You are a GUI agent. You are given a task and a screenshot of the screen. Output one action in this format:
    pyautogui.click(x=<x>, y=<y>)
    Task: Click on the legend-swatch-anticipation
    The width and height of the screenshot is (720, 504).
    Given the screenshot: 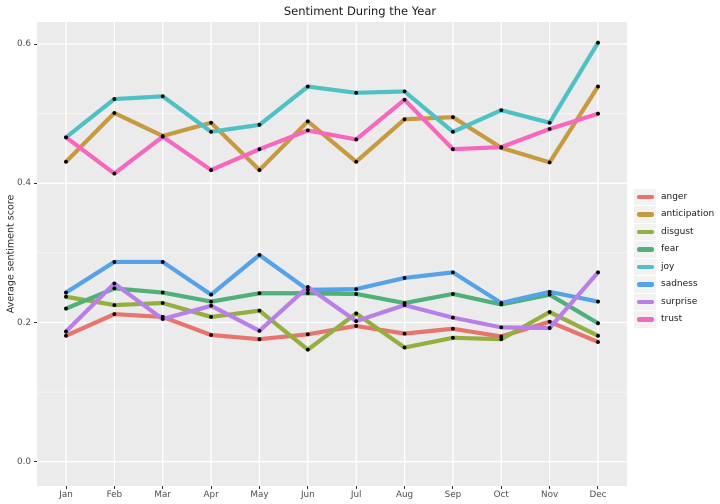 What is the action you would take?
    pyautogui.click(x=645, y=214)
    